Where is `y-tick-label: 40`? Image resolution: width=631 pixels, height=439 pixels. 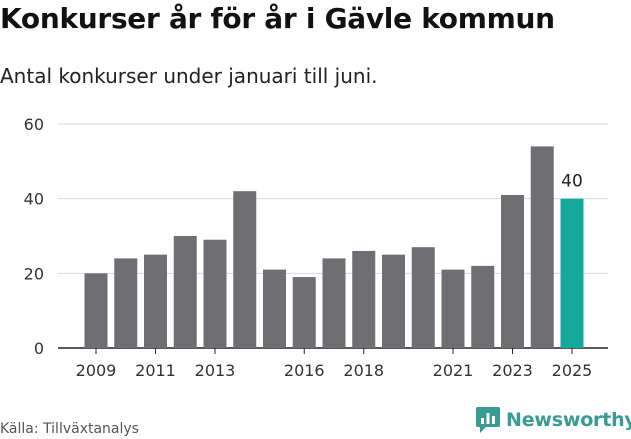
y-tick-label: 40 is located at coordinates (34, 199).